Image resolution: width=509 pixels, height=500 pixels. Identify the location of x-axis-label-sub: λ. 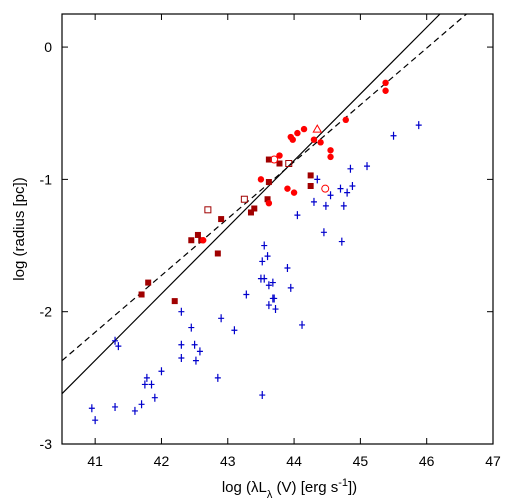
(270, 494).